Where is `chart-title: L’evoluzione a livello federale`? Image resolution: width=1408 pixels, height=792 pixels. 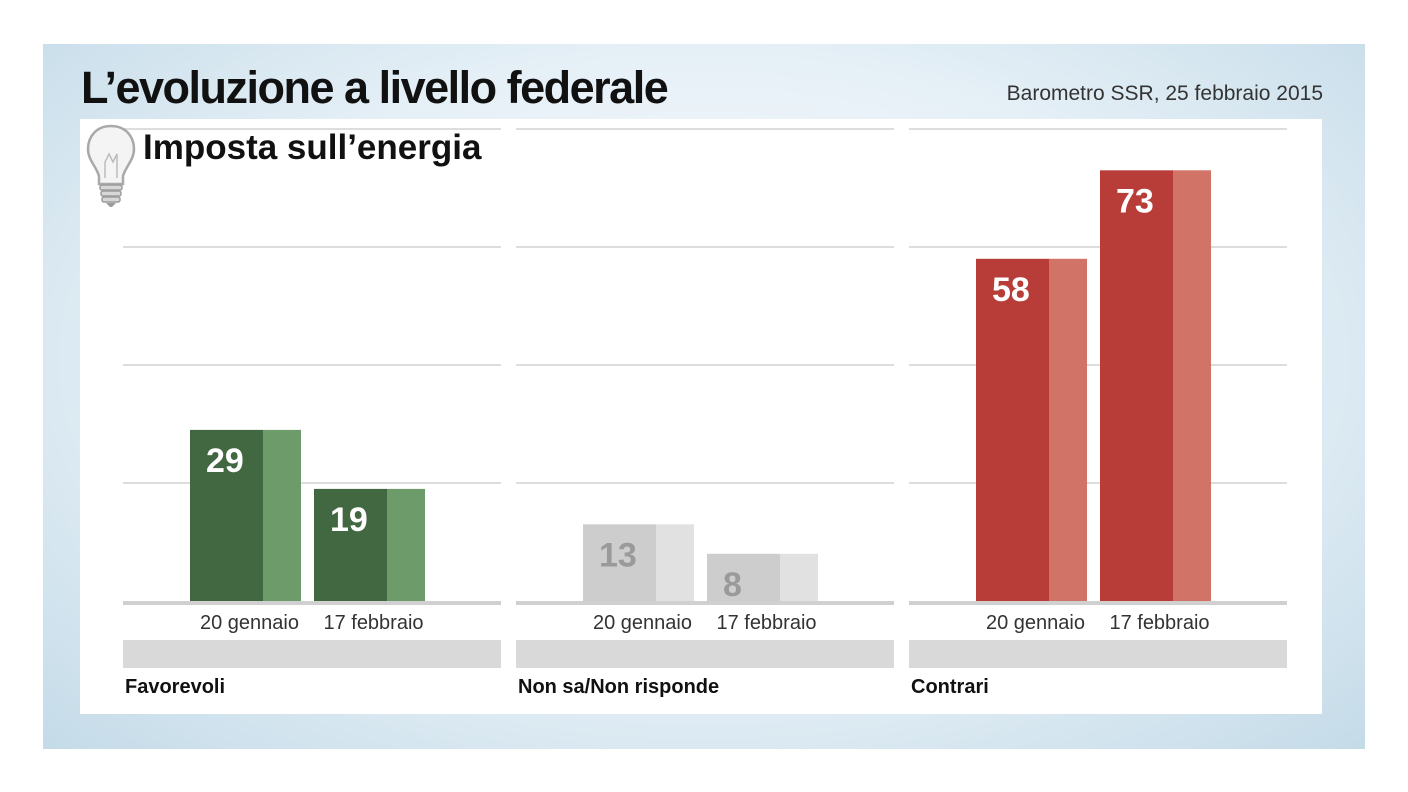
chart-title: L’evoluzione a livello federale is located at coordinates (375, 87).